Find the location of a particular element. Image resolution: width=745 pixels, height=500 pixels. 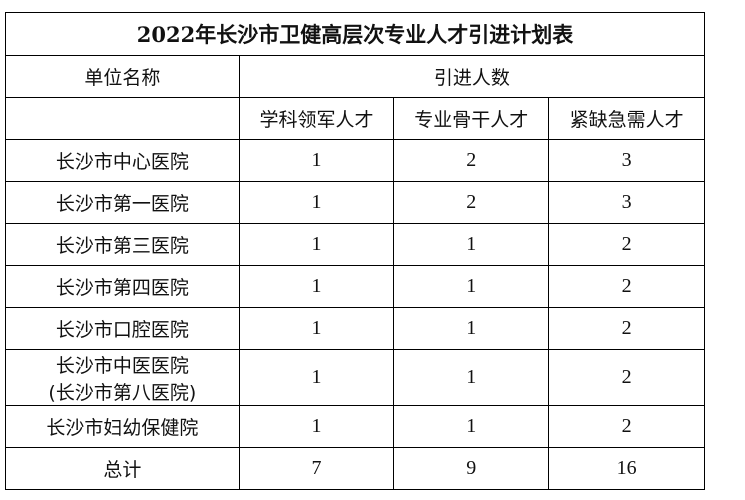

unit-name: 长沙市中心医院 is located at coordinates (122, 160).